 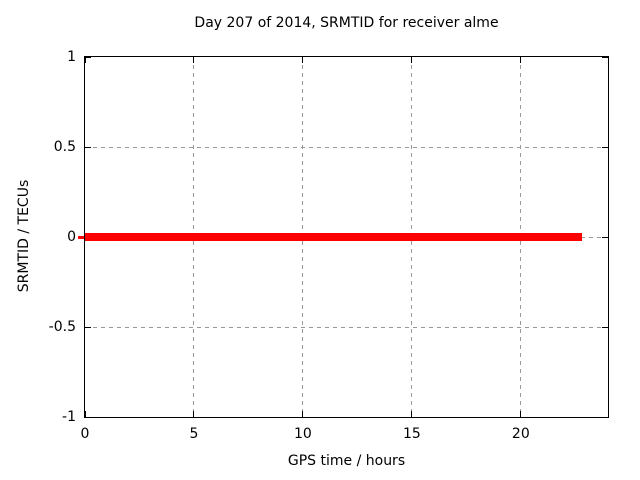 I want to click on y-tick-label: -1, so click(x=69, y=417).